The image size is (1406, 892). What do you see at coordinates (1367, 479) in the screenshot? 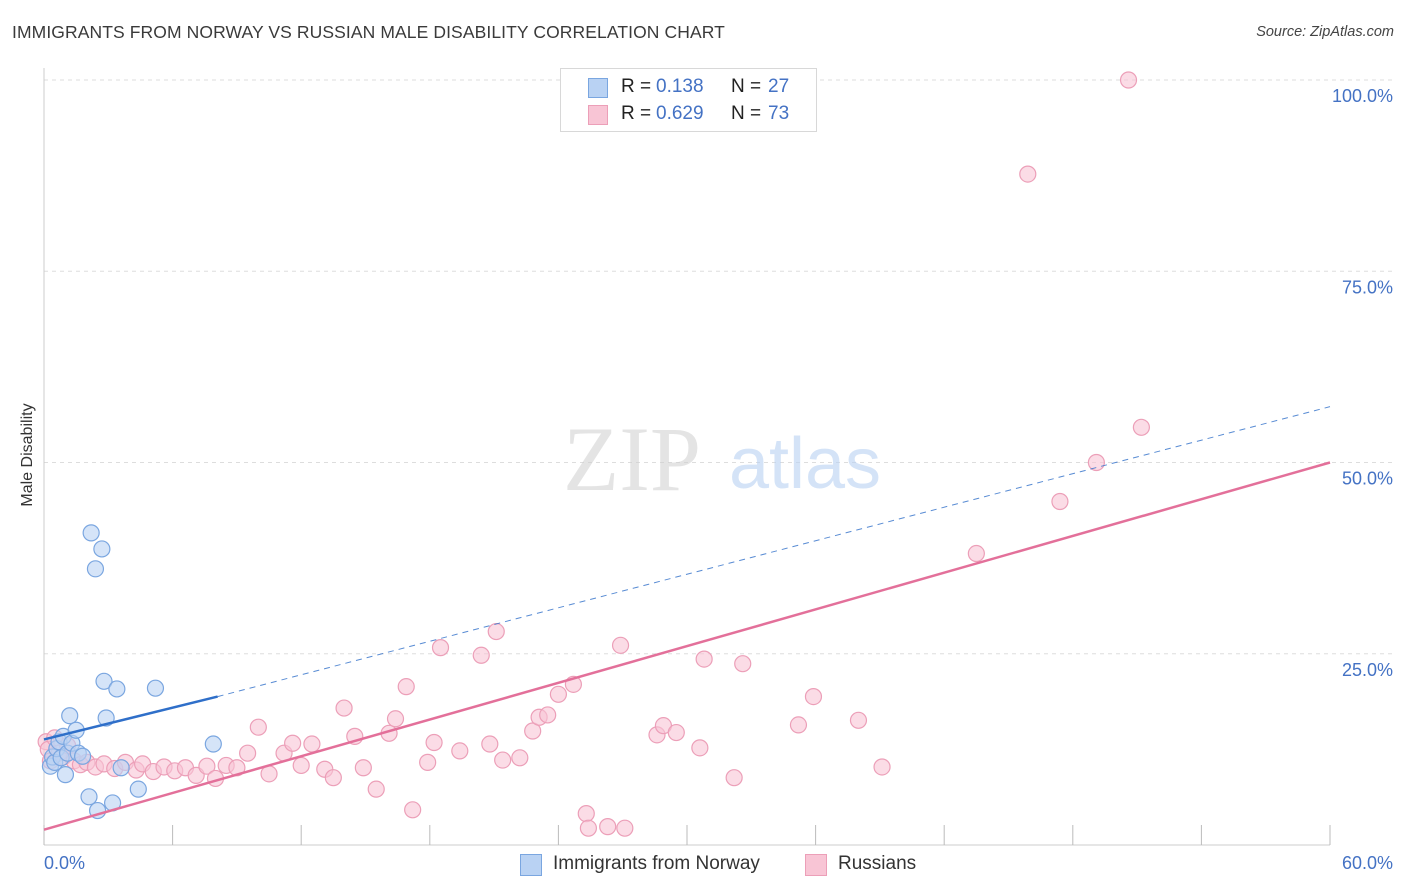
I see `y-tick-label: 50.0%` at bounding box center [1367, 479].